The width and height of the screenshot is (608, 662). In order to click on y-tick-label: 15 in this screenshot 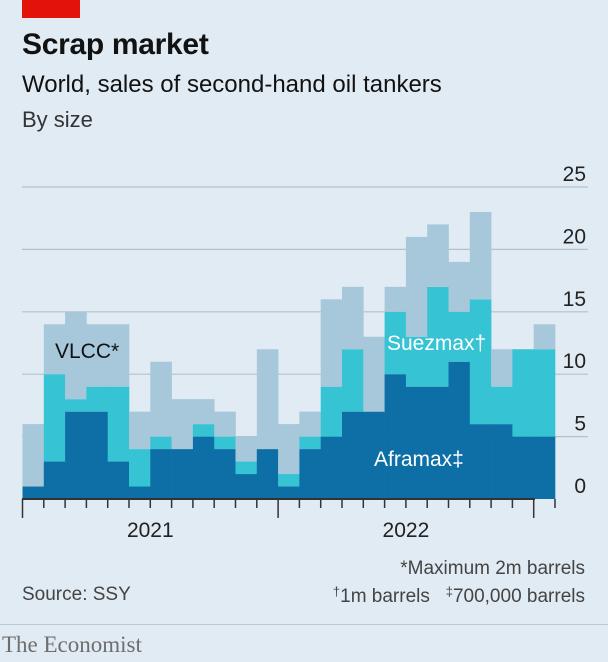, I will do `click(574, 299)`.